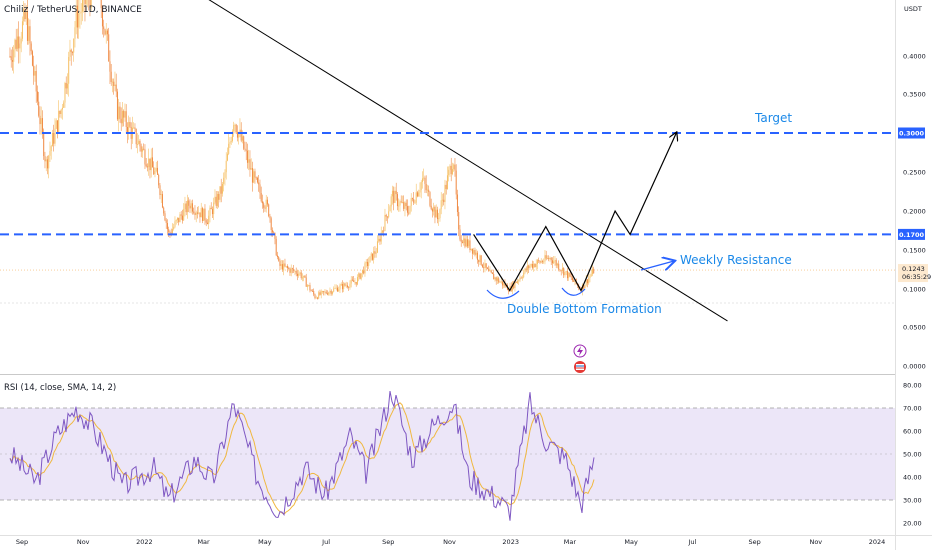 This screenshot has width=932, height=550. Describe the element at coordinates (913, 9) in the screenshot. I see `axis-unit: USDT` at that location.